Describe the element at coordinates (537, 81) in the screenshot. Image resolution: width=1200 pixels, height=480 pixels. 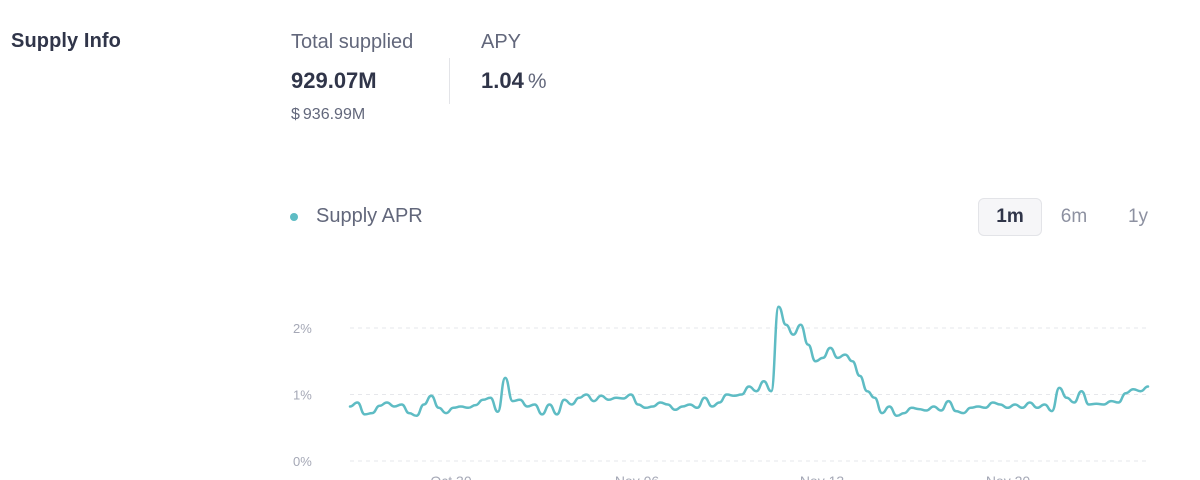
I see `apy-suffix: %` at that location.